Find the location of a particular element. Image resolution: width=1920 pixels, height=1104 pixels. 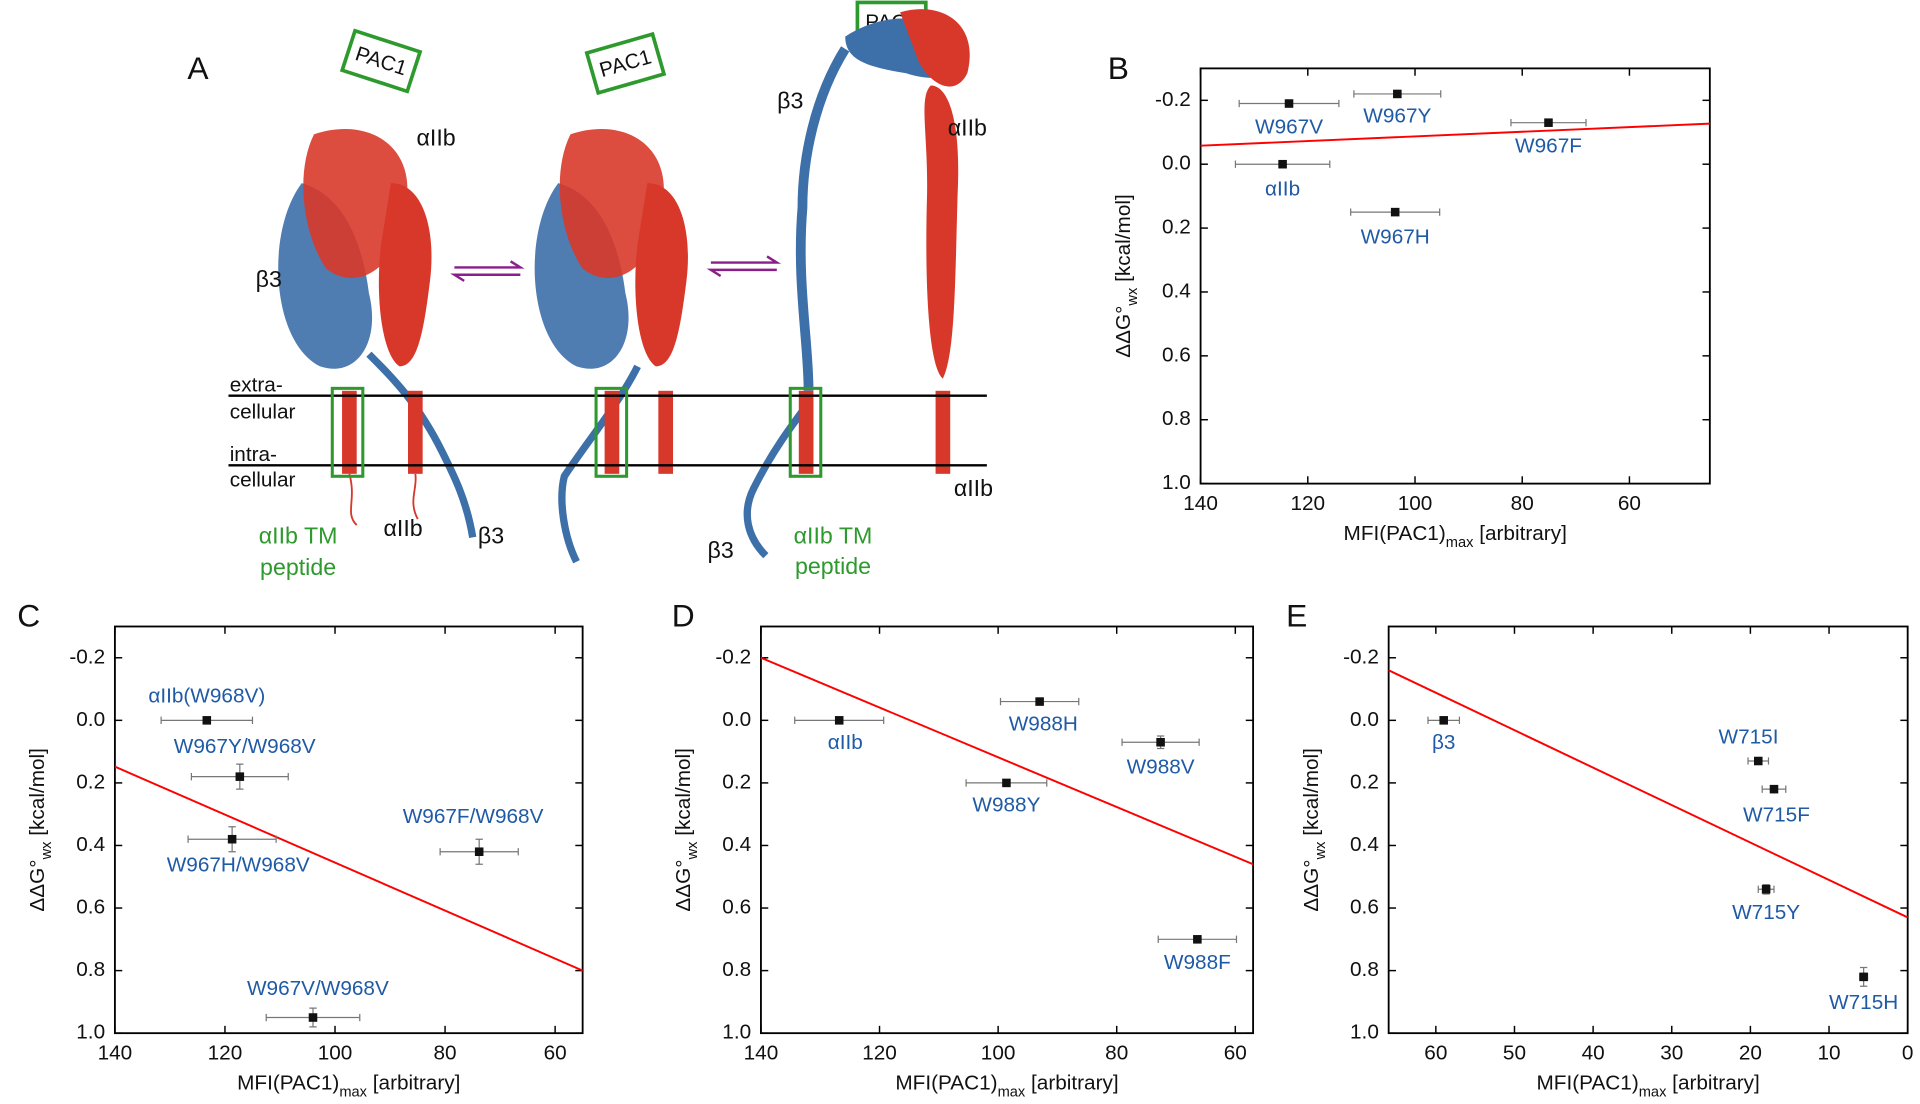

tm-peptide-label: peptide is located at coordinates (833, 566).